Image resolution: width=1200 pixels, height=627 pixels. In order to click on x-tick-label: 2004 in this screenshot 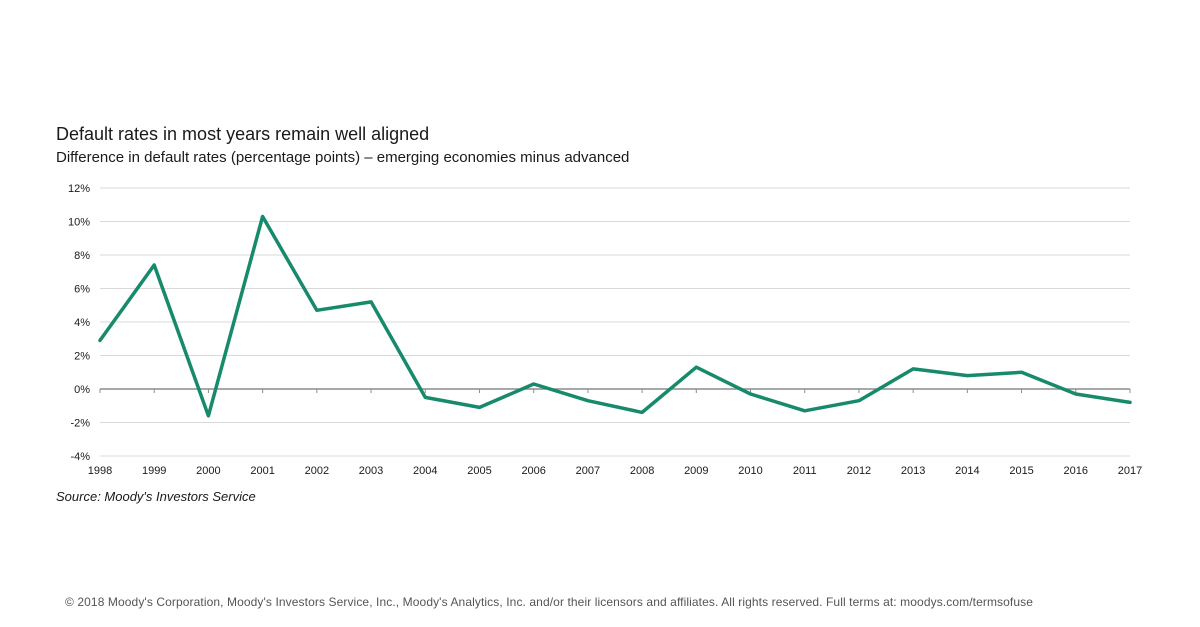, I will do `click(425, 471)`.